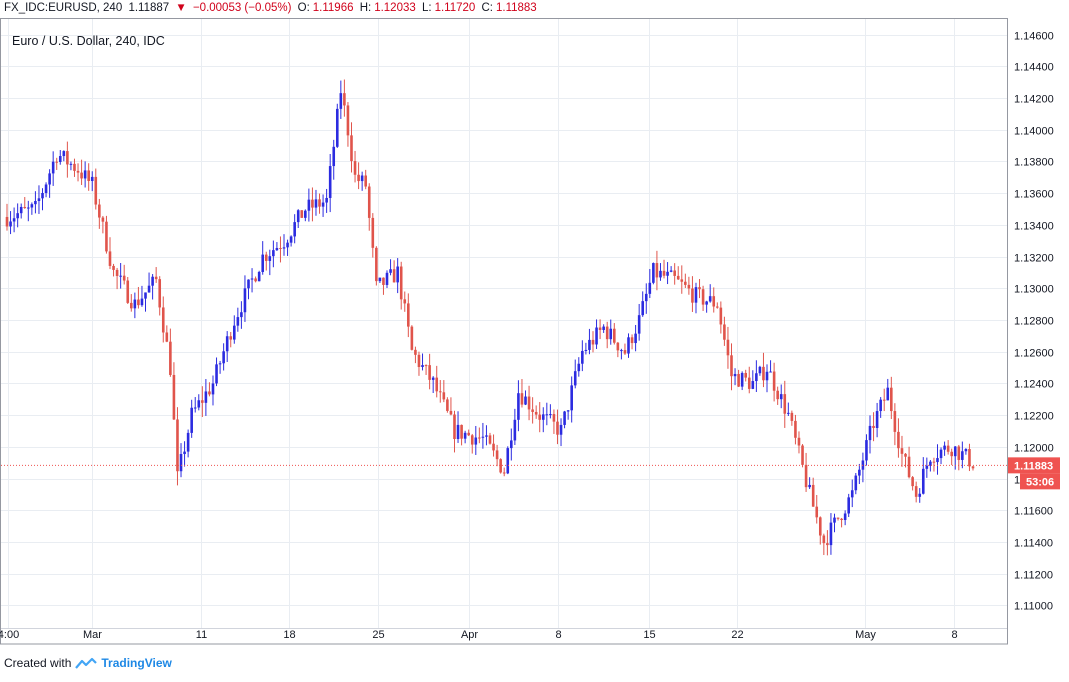 Image resolution: width=1069 pixels, height=682 pixels. What do you see at coordinates (378, 635) in the screenshot?
I see `x-tick-label: 25` at bounding box center [378, 635].